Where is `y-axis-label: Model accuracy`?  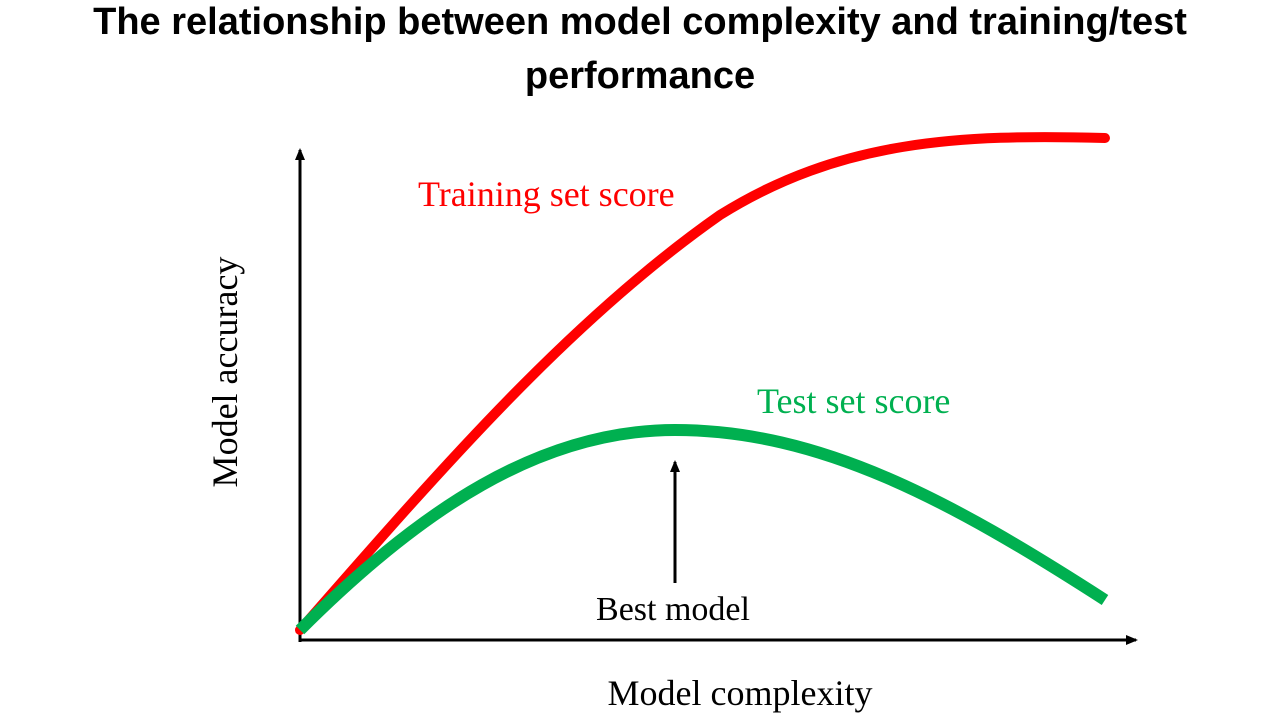
y-axis-label: Model accuracy is located at coordinates (225, 372).